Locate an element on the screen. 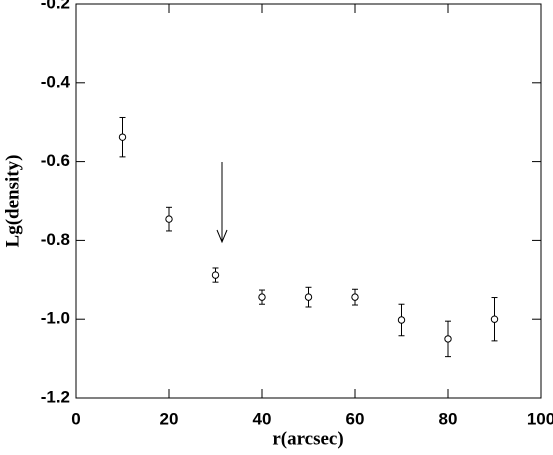 This screenshot has height=455, width=553. x-tick-label: 40 is located at coordinates (262, 418).